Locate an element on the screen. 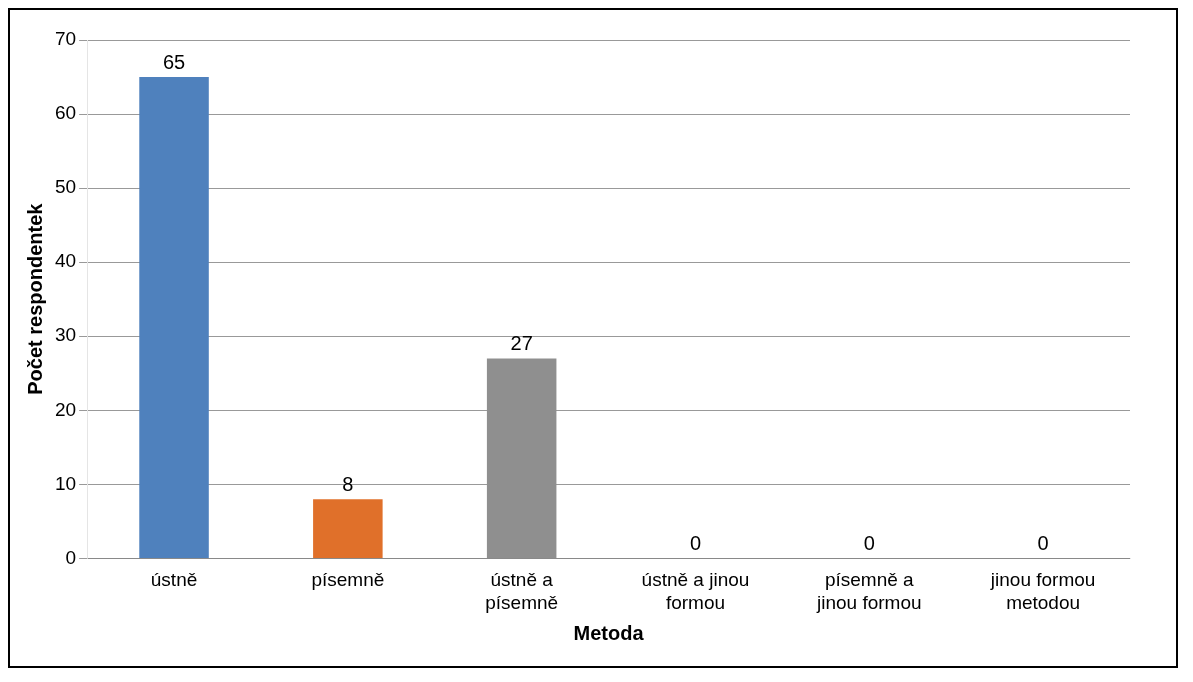 This screenshot has height=682, width=1193. x-axis-title: Metoda is located at coordinates (609, 632).